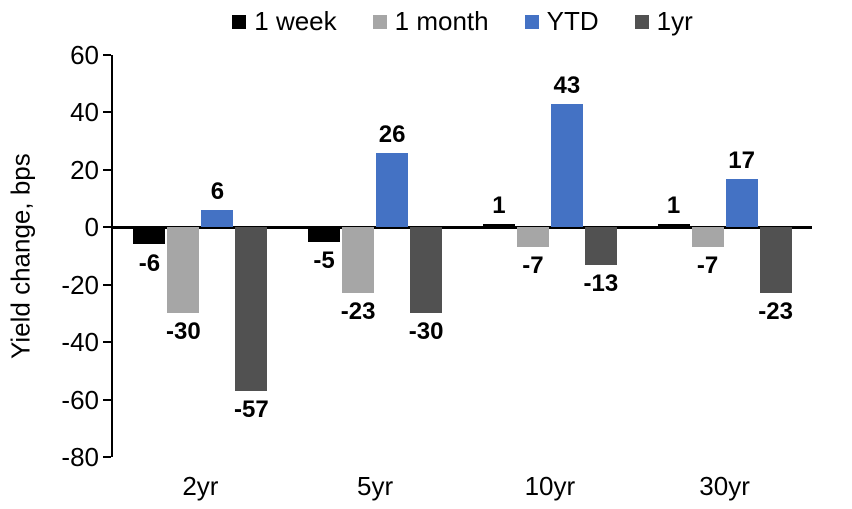  Describe the element at coordinates (251, 409) in the screenshot. I see `bar-value-label-1yr-2yr: -57` at that location.